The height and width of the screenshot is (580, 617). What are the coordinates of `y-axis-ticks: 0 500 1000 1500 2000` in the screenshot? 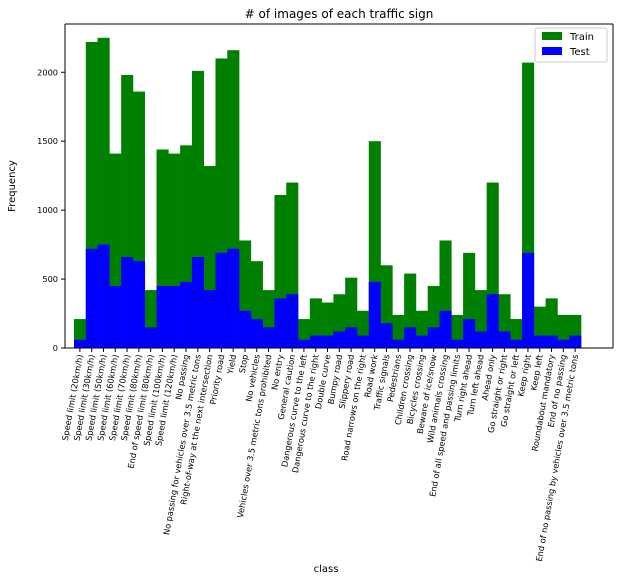 It's located at (51, 210).